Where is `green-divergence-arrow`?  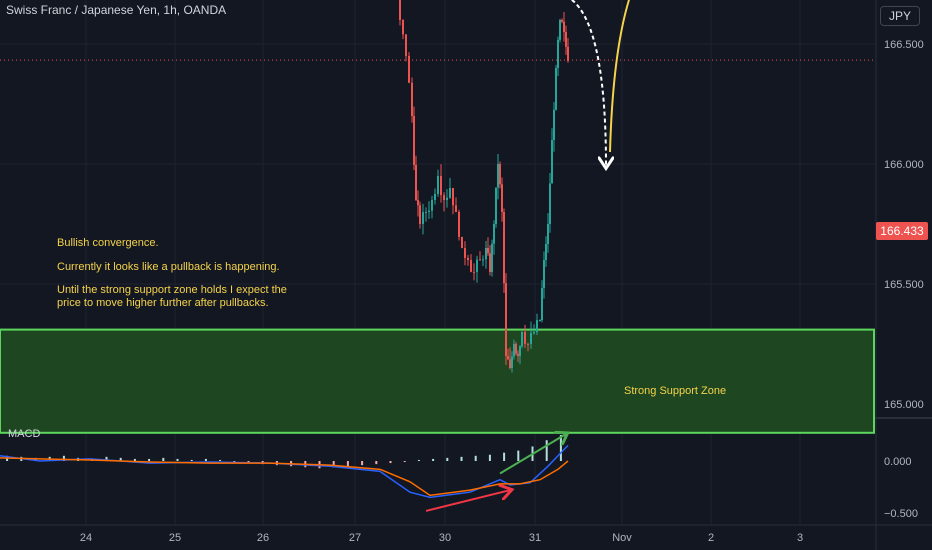 green-divergence-arrow is located at coordinates (532, 454).